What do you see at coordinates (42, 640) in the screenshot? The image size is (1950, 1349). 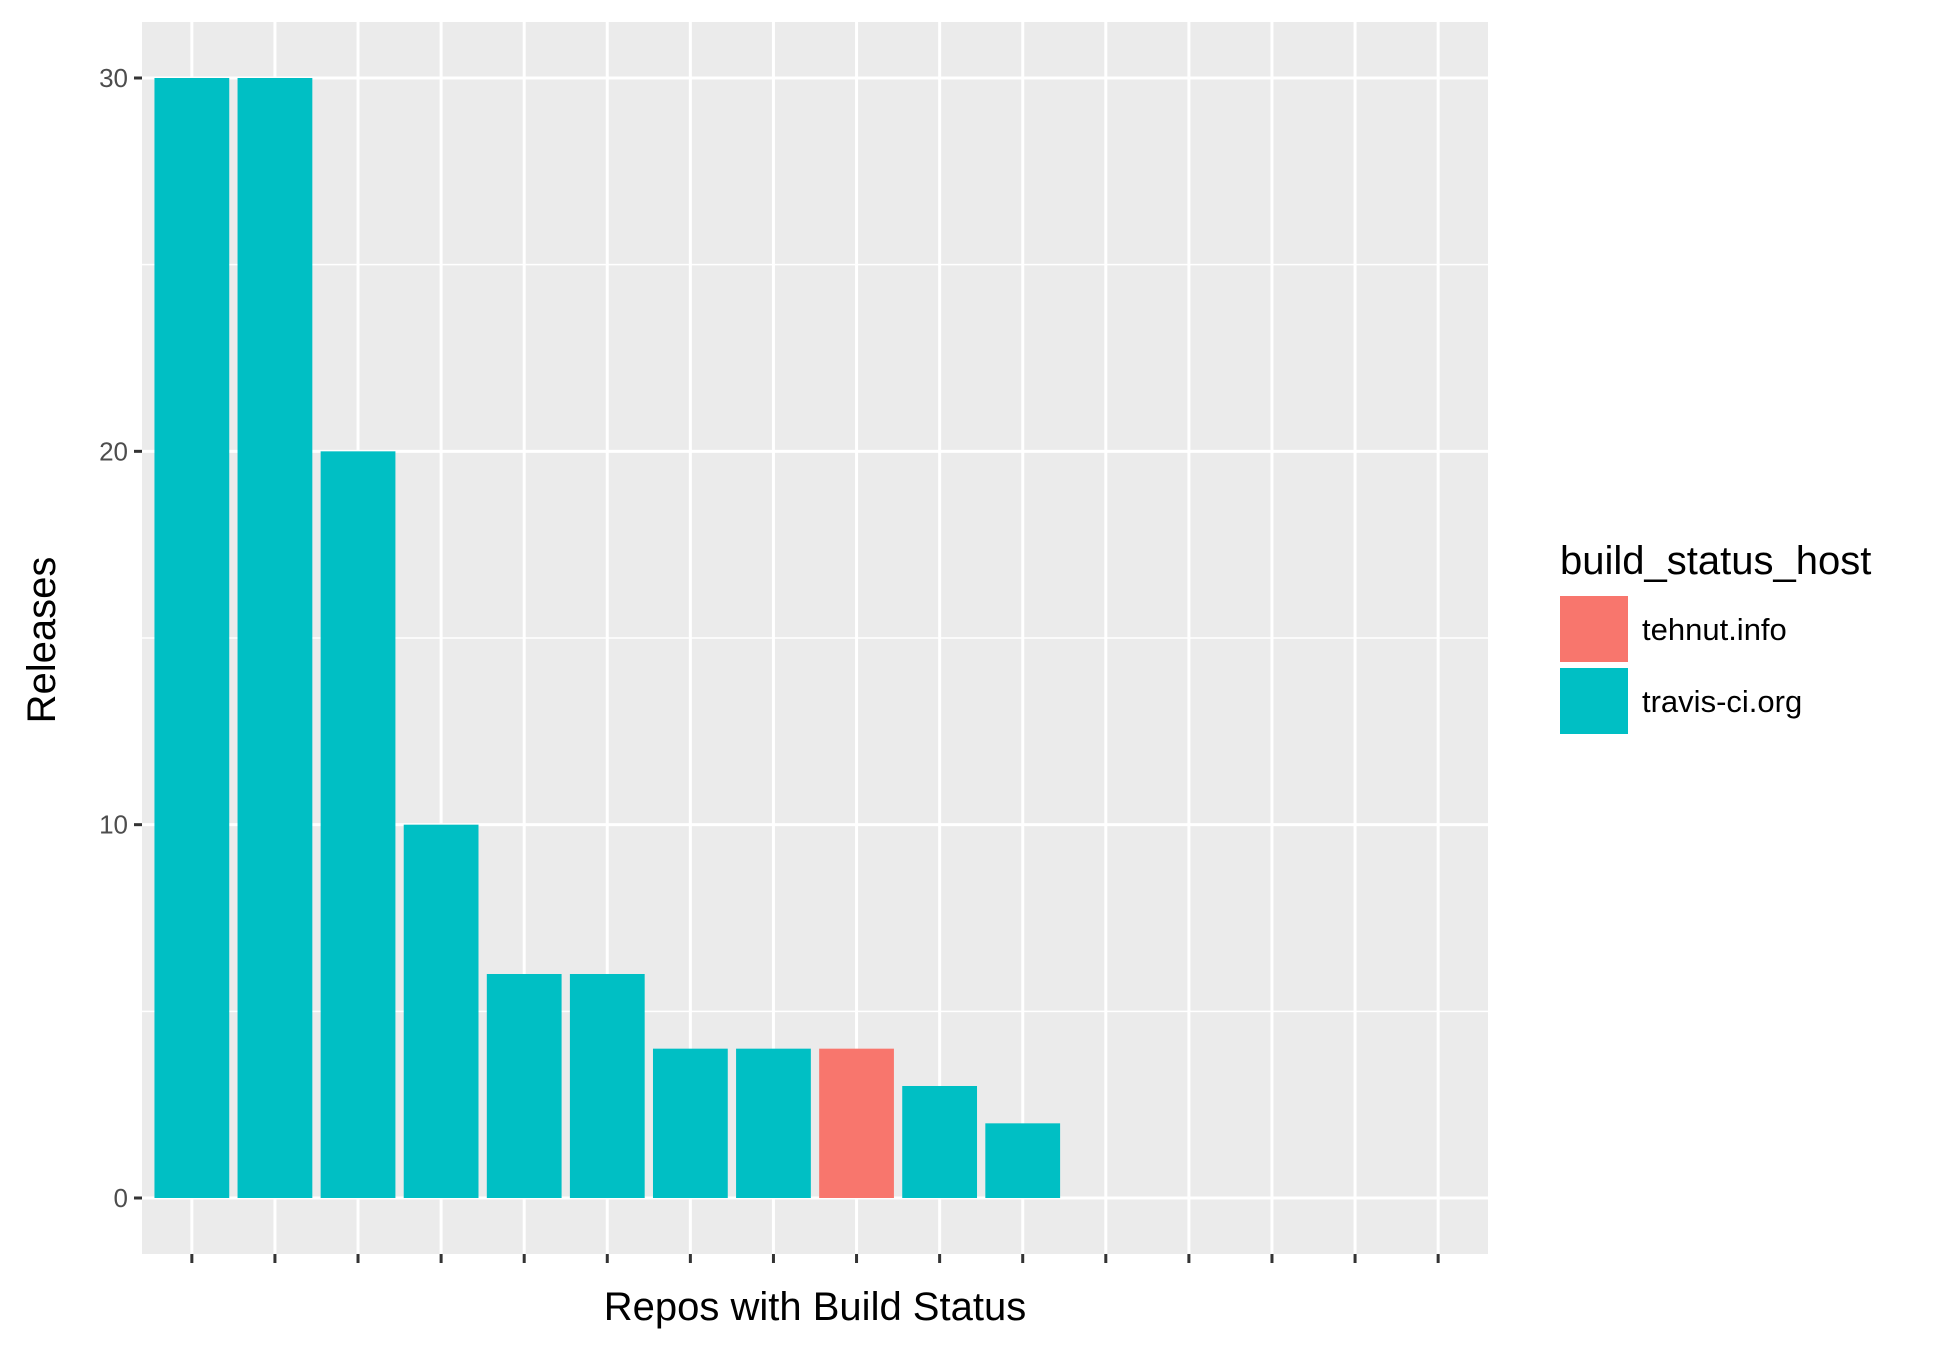 I see `y-axis-title: Releases` at bounding box center [42, 640].